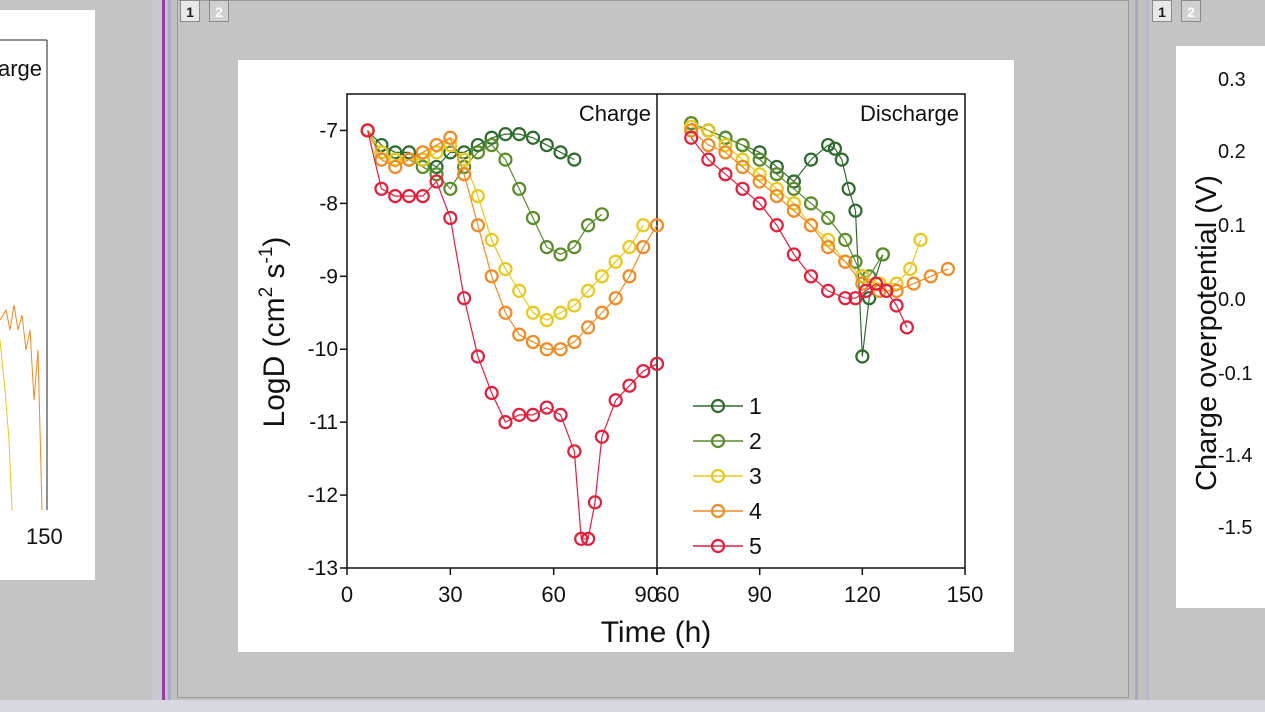 The image size is (1265, 712). Describe the element at coordinates (266, 292) in the screenshot. I see `y-axis-sup-2: 2` at that location.